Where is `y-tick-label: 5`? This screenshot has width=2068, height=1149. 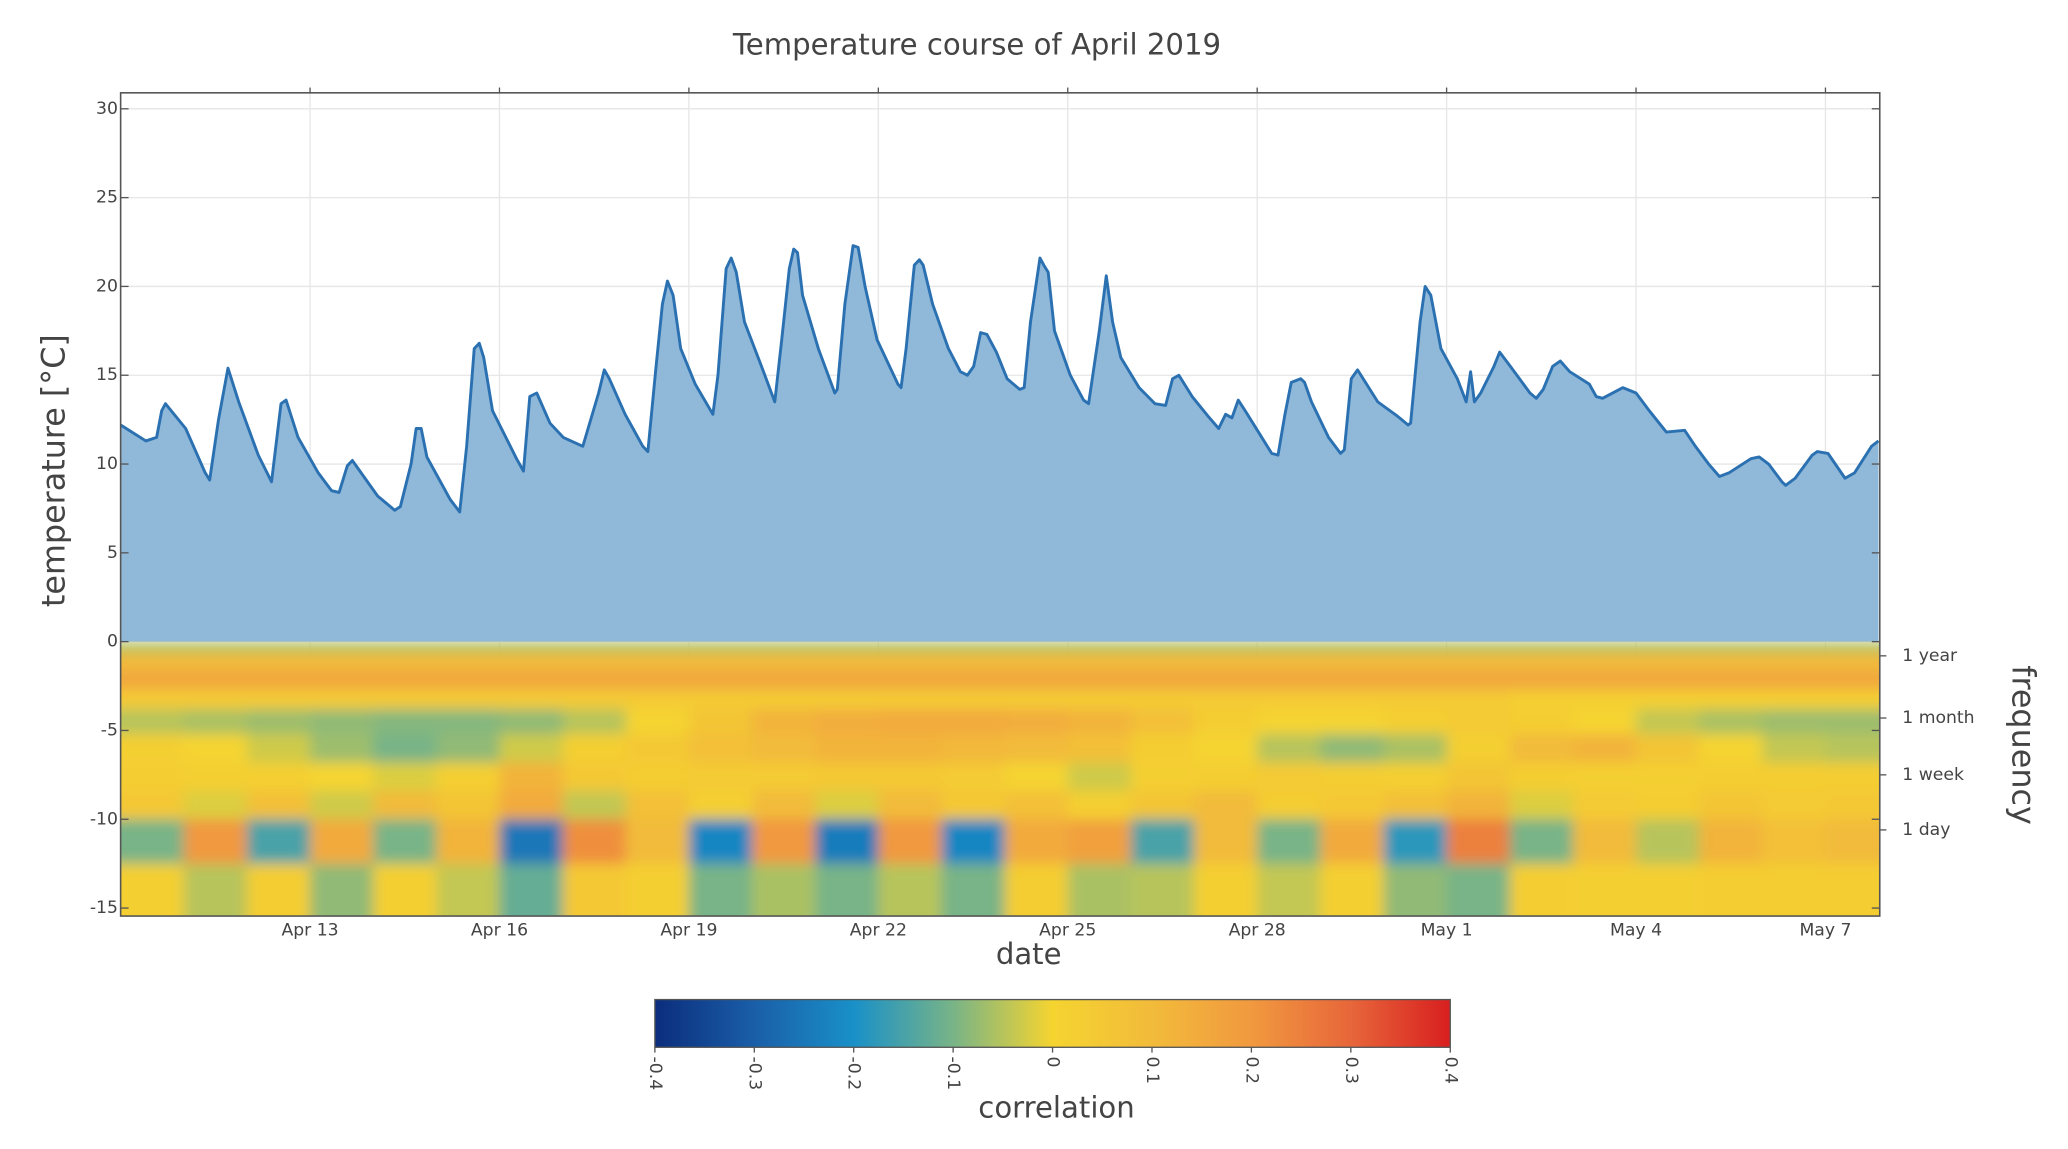 y-tick-label: 5 is located at coordinates (112, 553).